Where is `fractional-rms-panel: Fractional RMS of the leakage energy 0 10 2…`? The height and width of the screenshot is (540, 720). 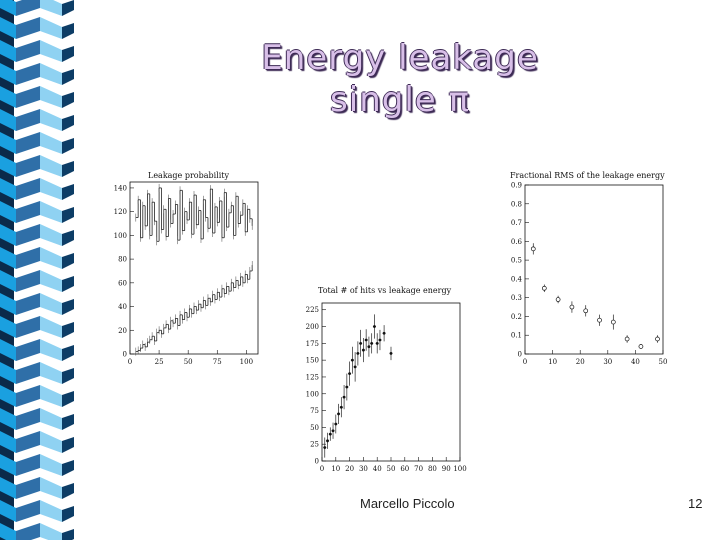
fractional-rms-panel: Fractional RMS of the leakage energy 0 10 2… is located at coordinates (587, 269).